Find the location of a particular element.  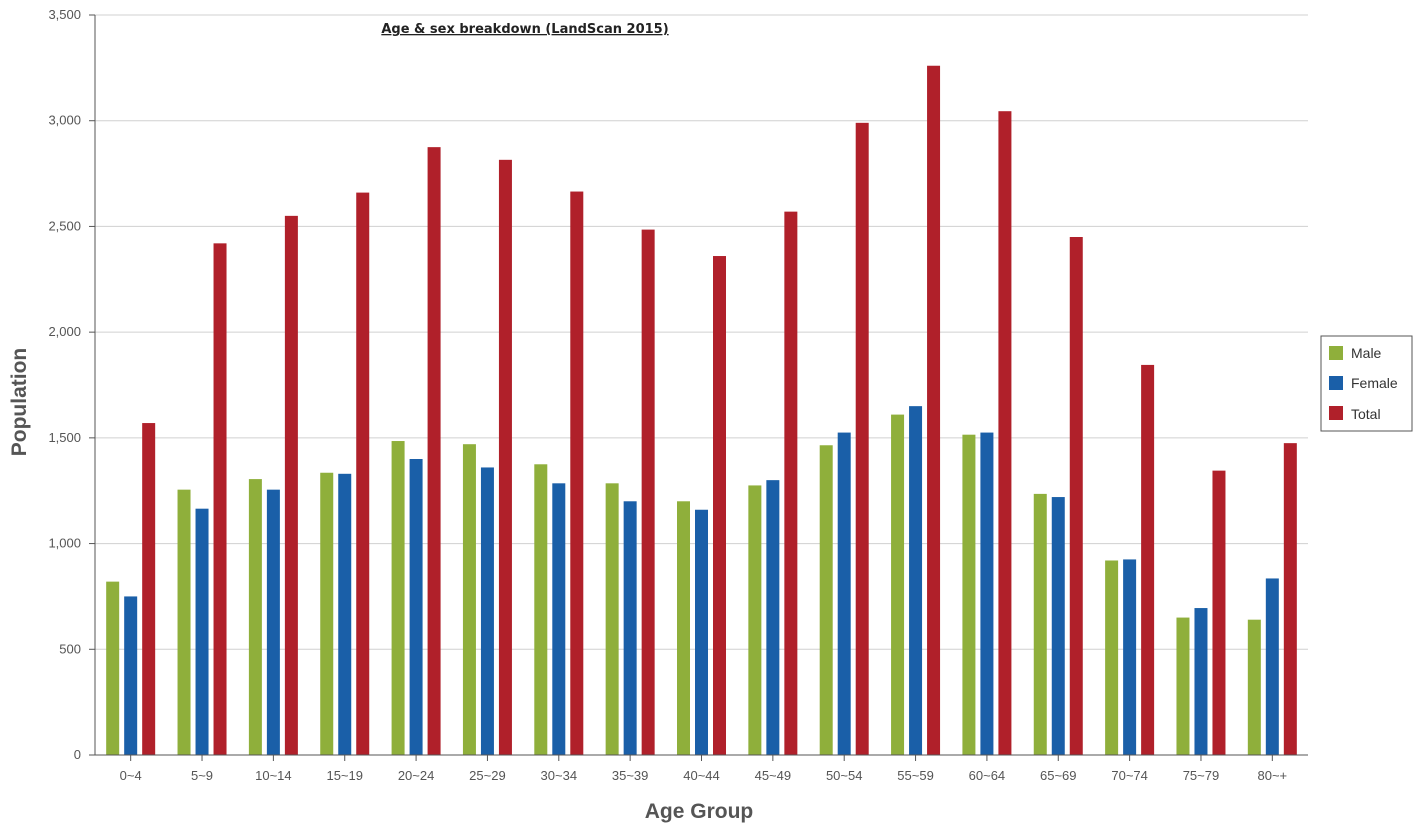

y-tick-label: 3,500 is located at coordinates (64, 14).